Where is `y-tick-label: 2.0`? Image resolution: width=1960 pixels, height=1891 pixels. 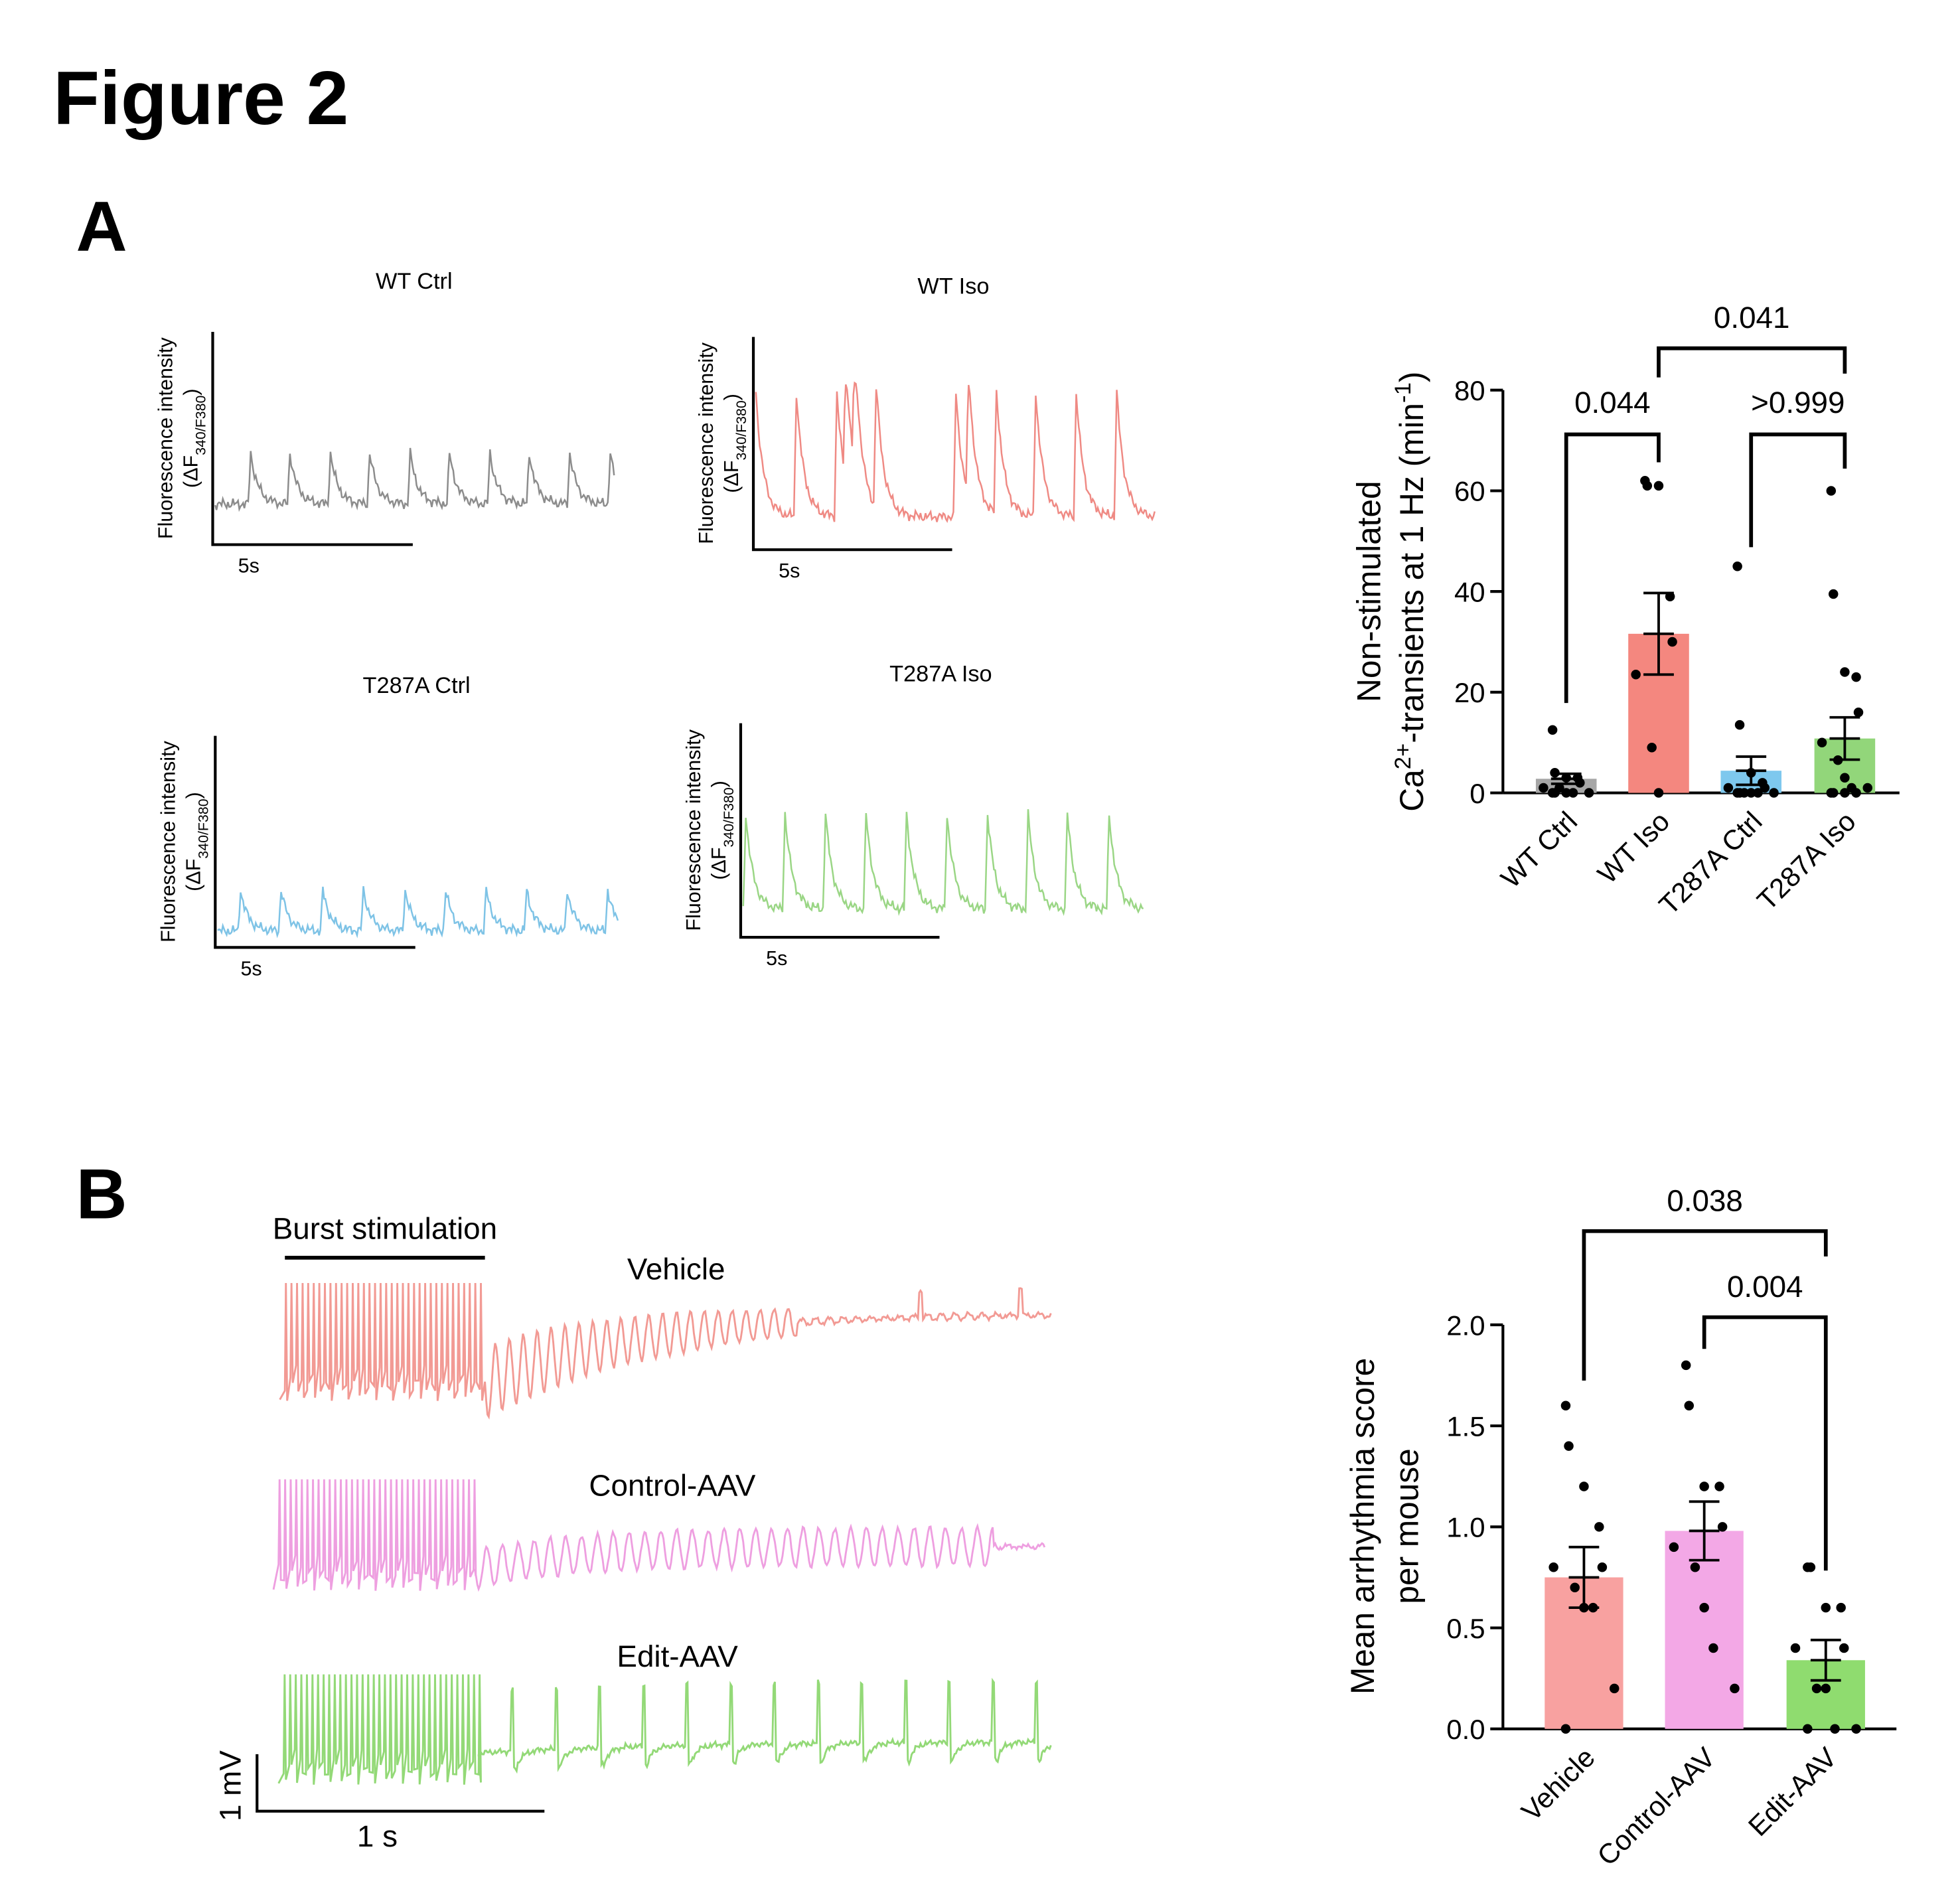
y-tick-label: 2.0 is located at coordinates (1465, 1325).